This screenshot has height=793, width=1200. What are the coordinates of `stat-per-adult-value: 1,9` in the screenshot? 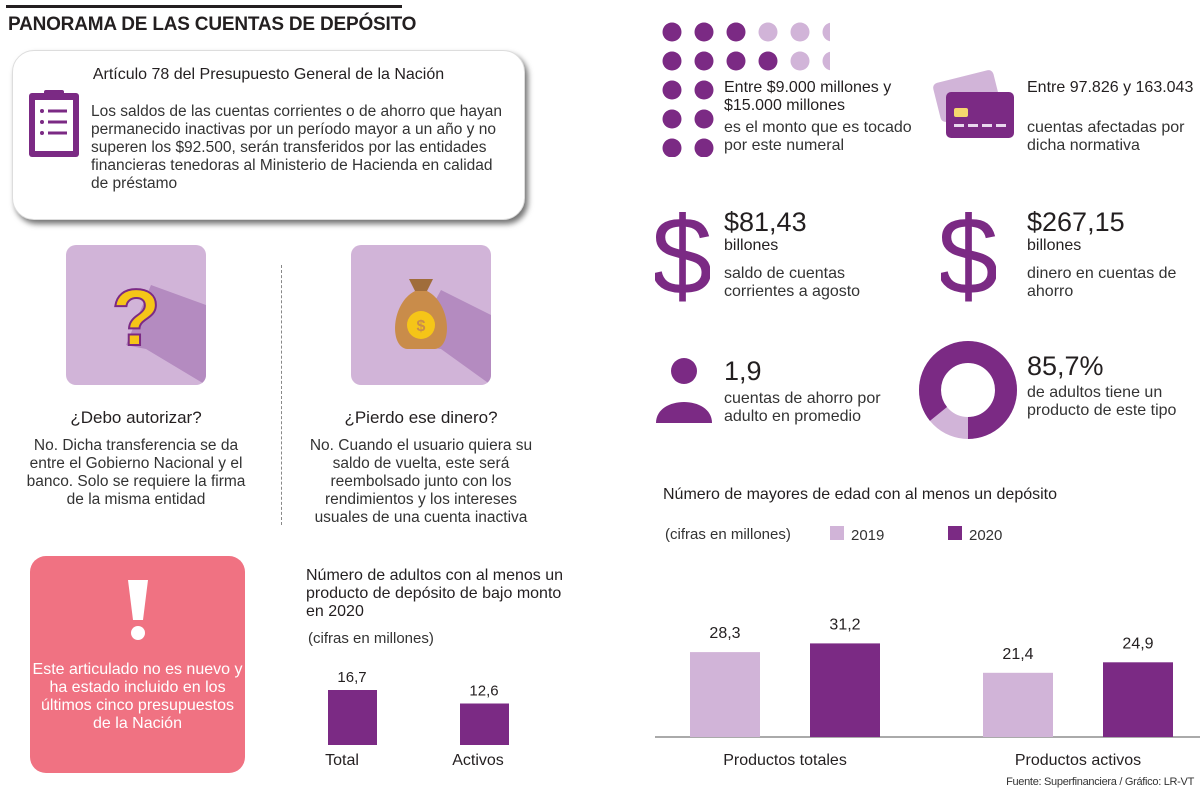 It's located at (743, 371).